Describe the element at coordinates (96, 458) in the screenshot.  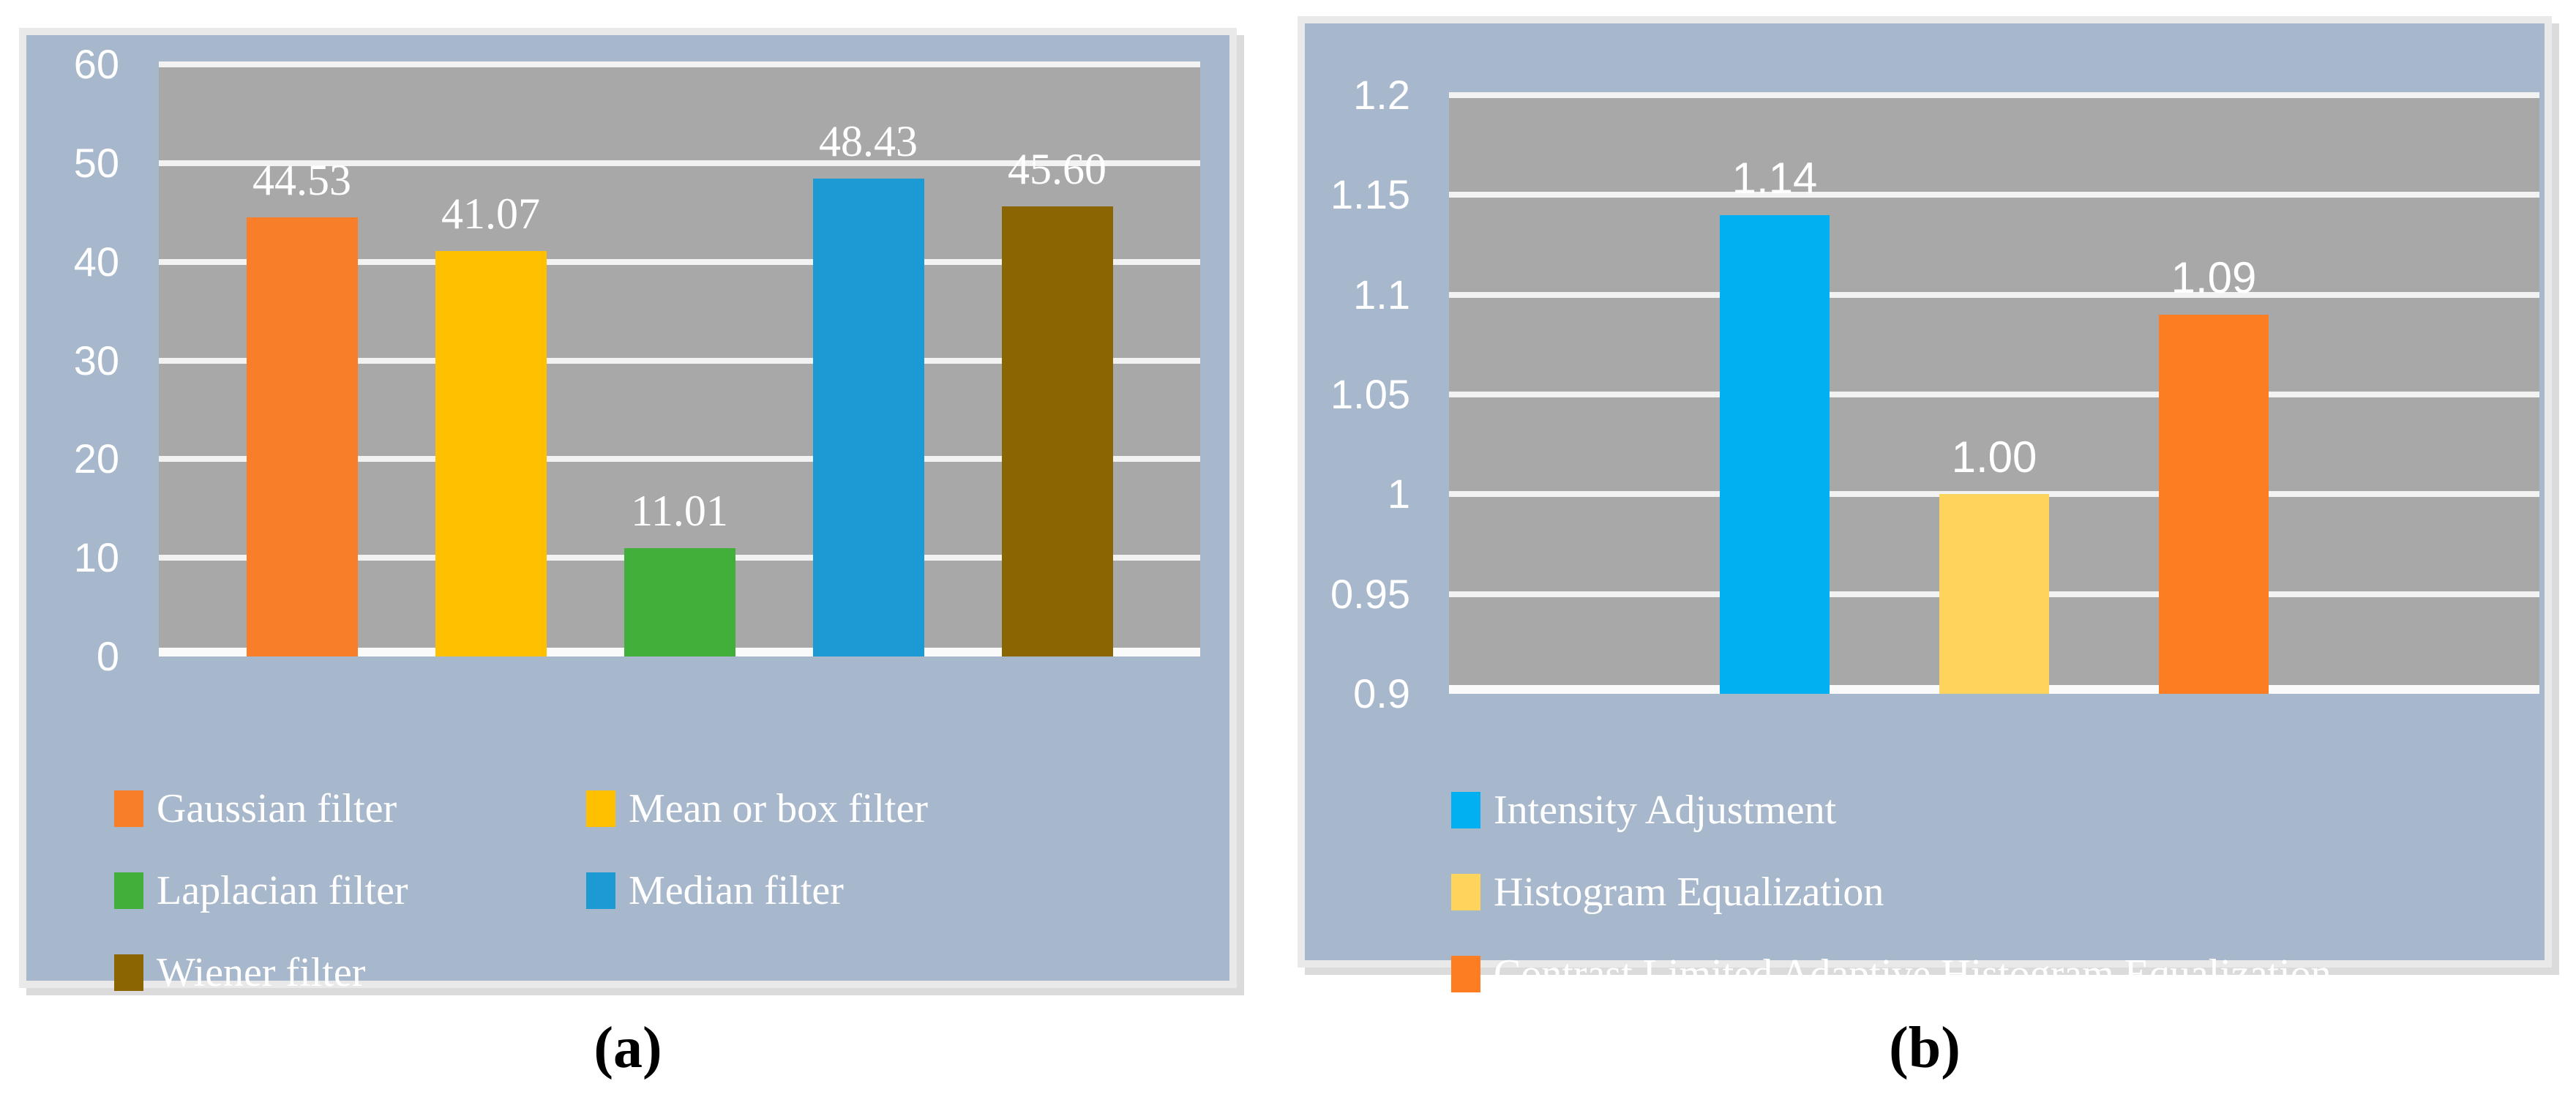
I see `y-tick-label: 20` at that location.